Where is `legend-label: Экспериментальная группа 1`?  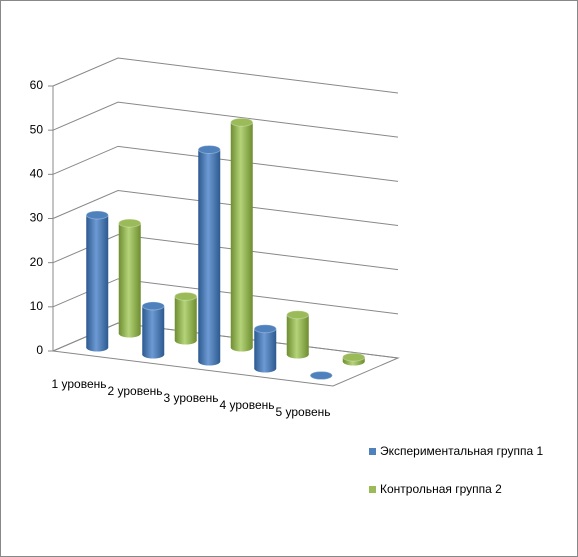
legend-label: Экспериментальная группа 1 is located at coordinates (462, 451).